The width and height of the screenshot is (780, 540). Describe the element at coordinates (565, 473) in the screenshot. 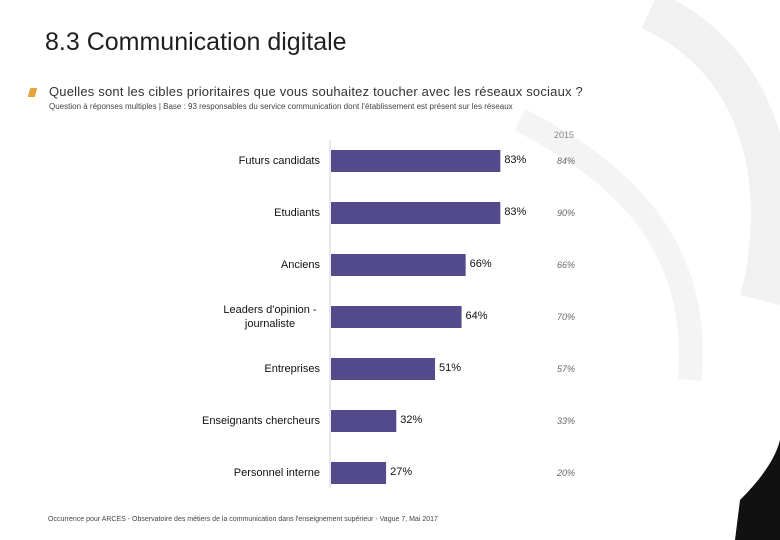

I see `comparison-value: 20%` at that location.